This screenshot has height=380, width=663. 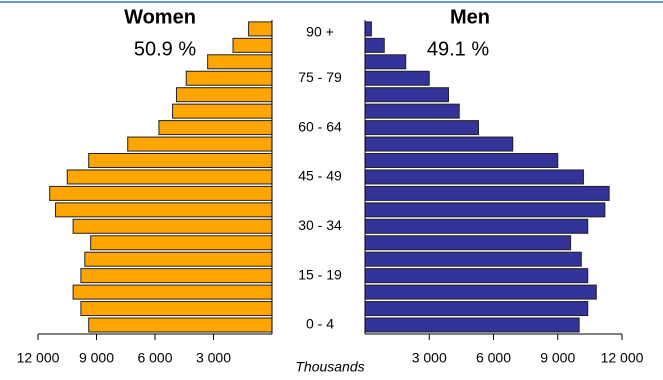 What do you see at coordinates (329, 367) in the screenshot?
I see `x-axis-label: Thousands` at bounding box center [329, 367].